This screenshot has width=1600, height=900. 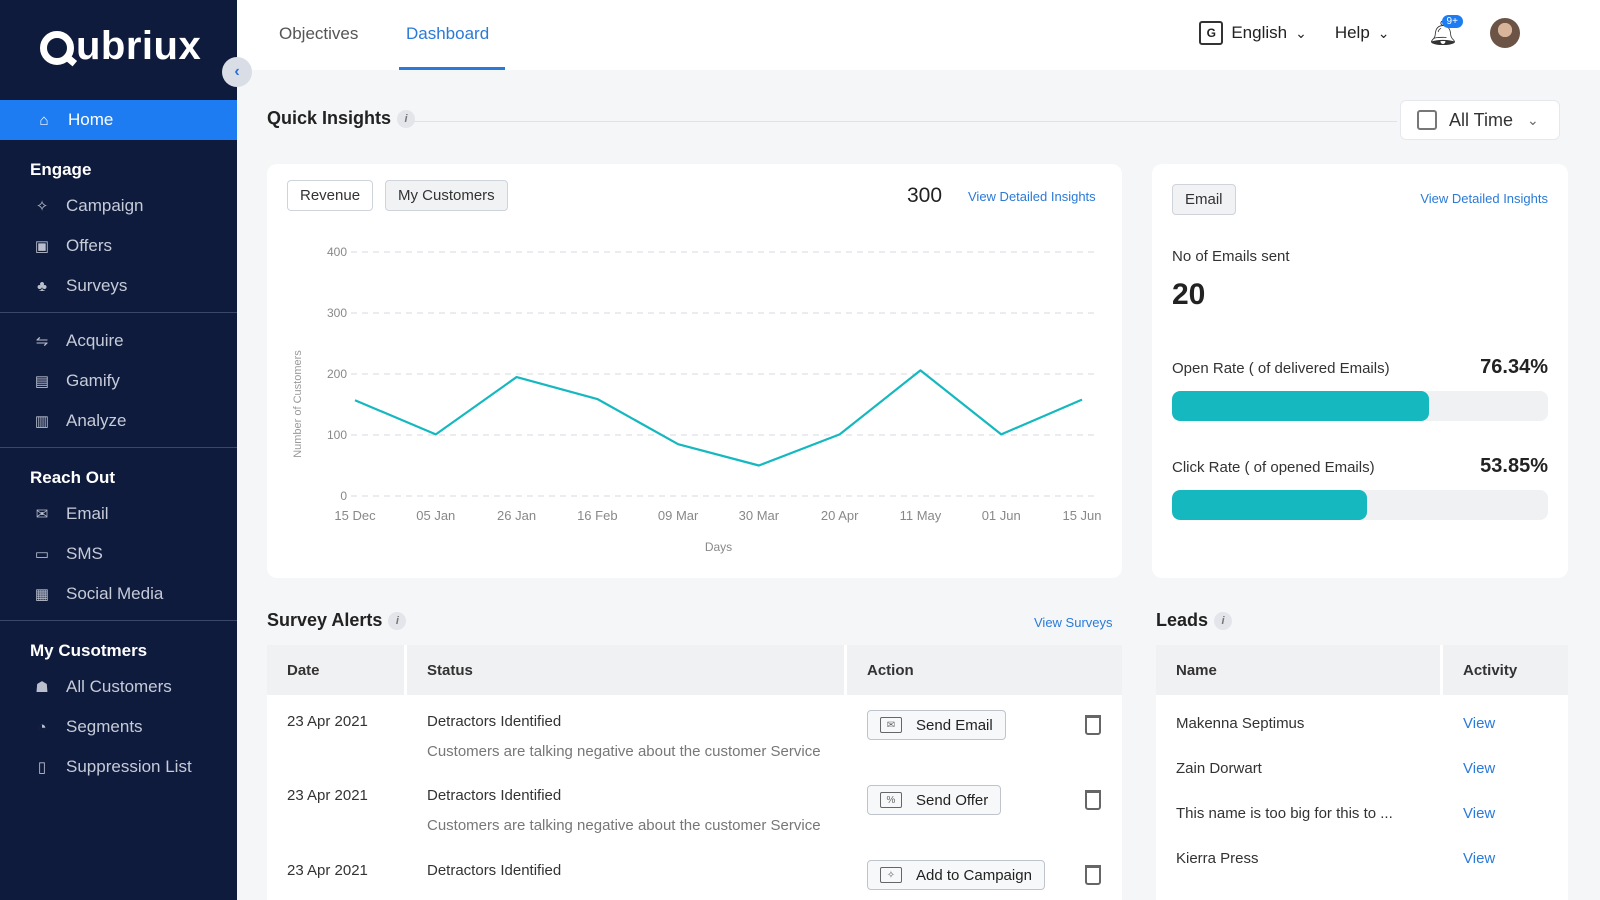 What do you see at coordinates (118, 120) in the screenshot?
I see `sidebar-item-home: ⌂ Home` at bounding box center [118, 120].